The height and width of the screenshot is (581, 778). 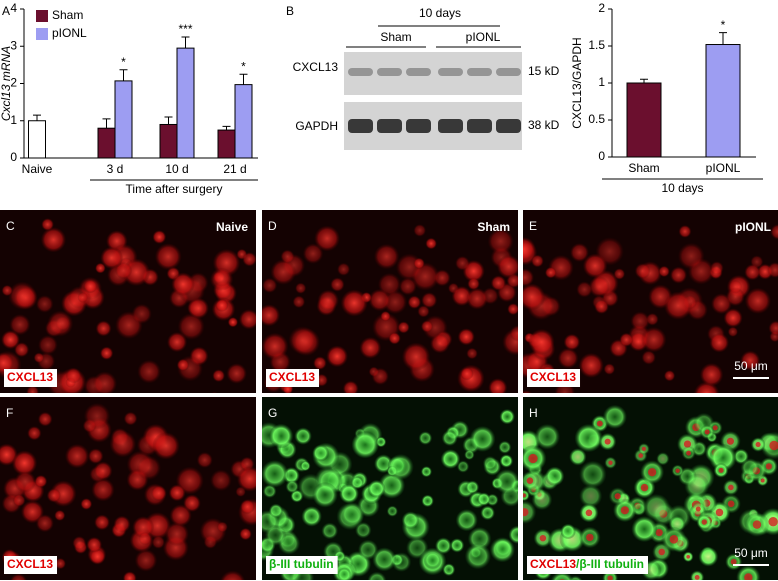 I want to click on stain-label: CXCL13, so click(x=30, y=564).